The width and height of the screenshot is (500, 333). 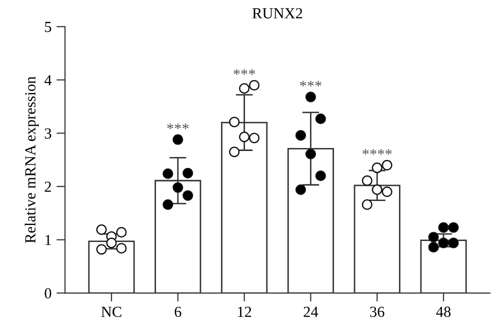 What do you see at coordinates (377, 311) in the screenshot?
I see `x-tick-label: 36` at bounding box center [377, 311].